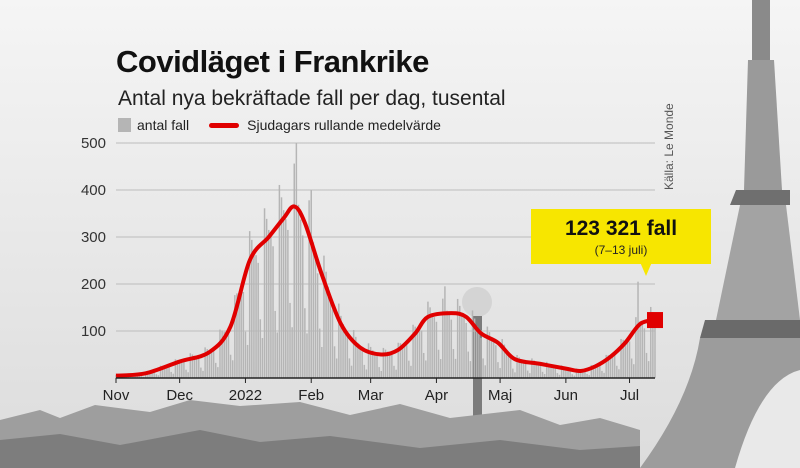  I want to click on callout-box: 123 321 fall (7–13 juli), so click(621, 236).